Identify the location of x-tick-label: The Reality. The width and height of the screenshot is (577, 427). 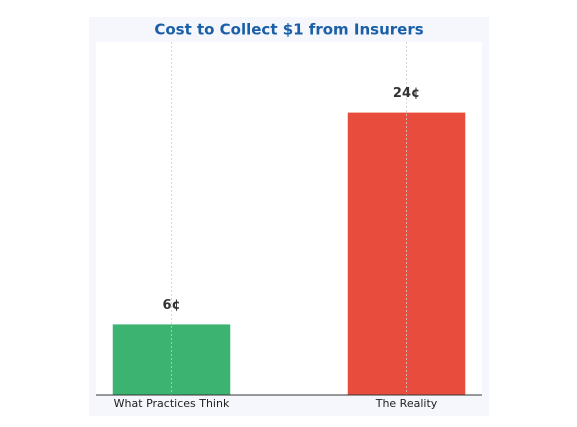
(406, 403).